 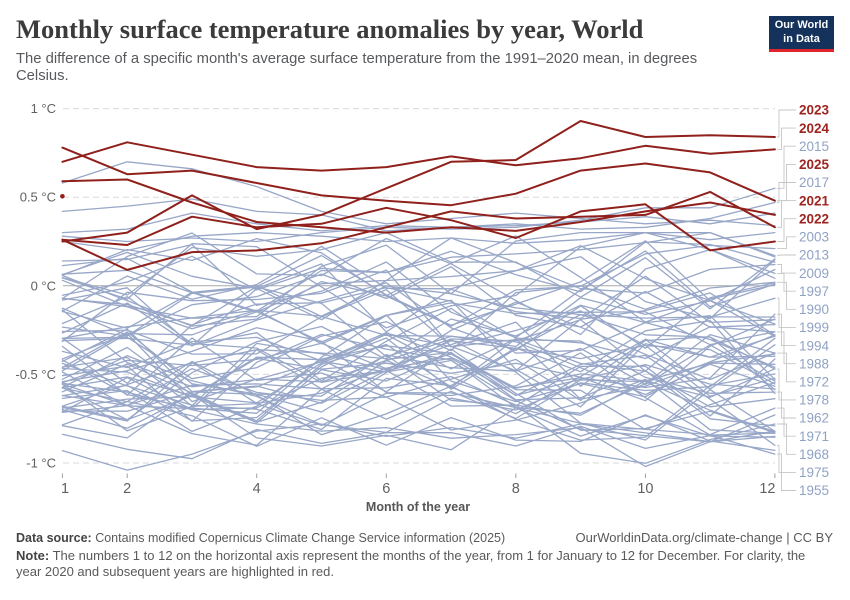 I want to click on svg-text: 1988, so click(x=814, y=363).